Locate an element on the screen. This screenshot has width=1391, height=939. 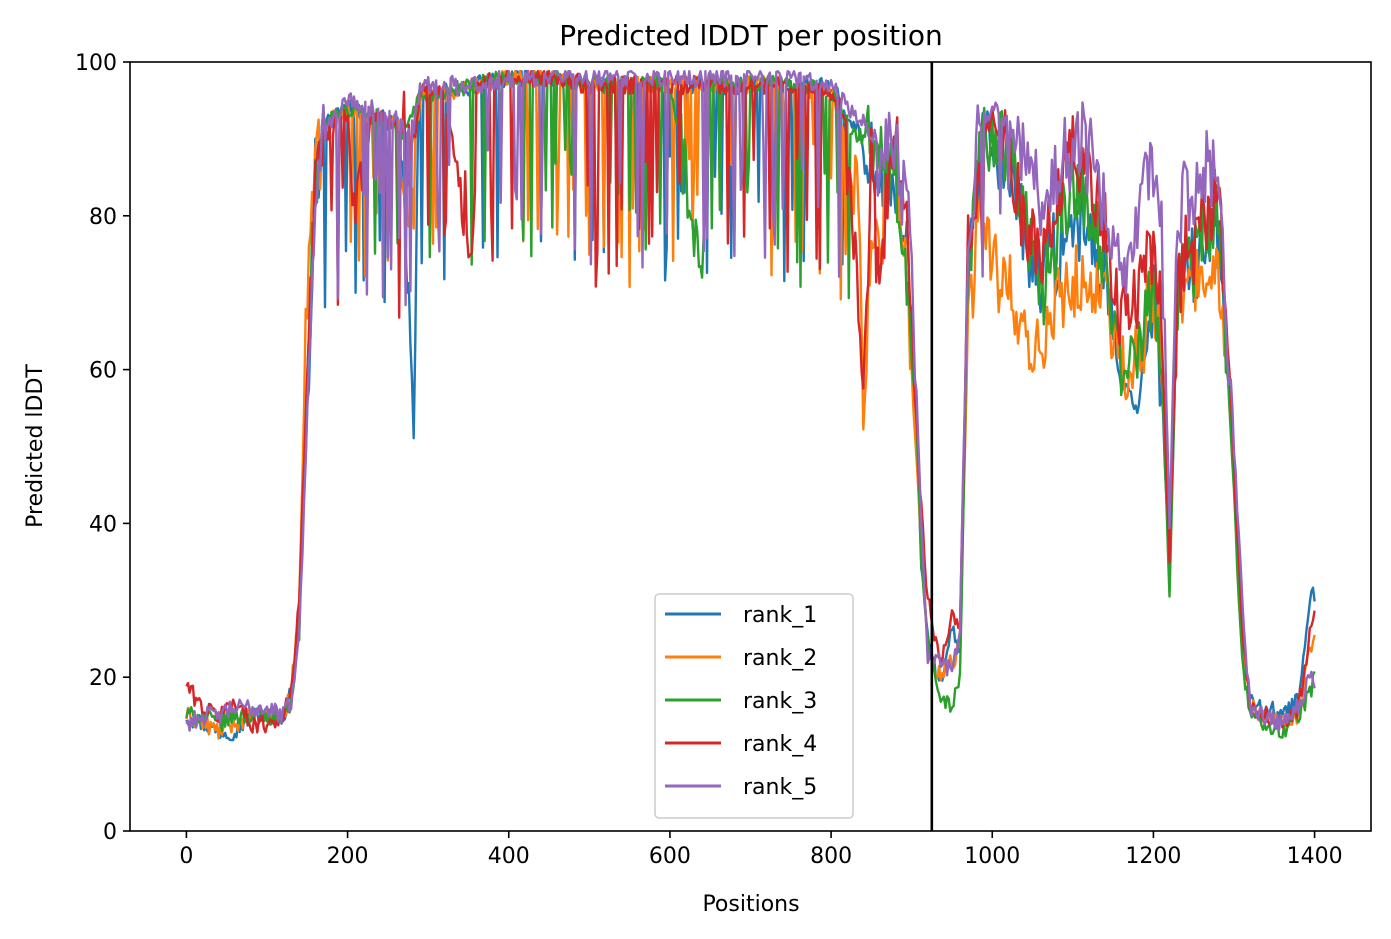
legend: rank_1 rank_2 rank_3 rank_4 rank_5 is located at coordinates (754, 706).